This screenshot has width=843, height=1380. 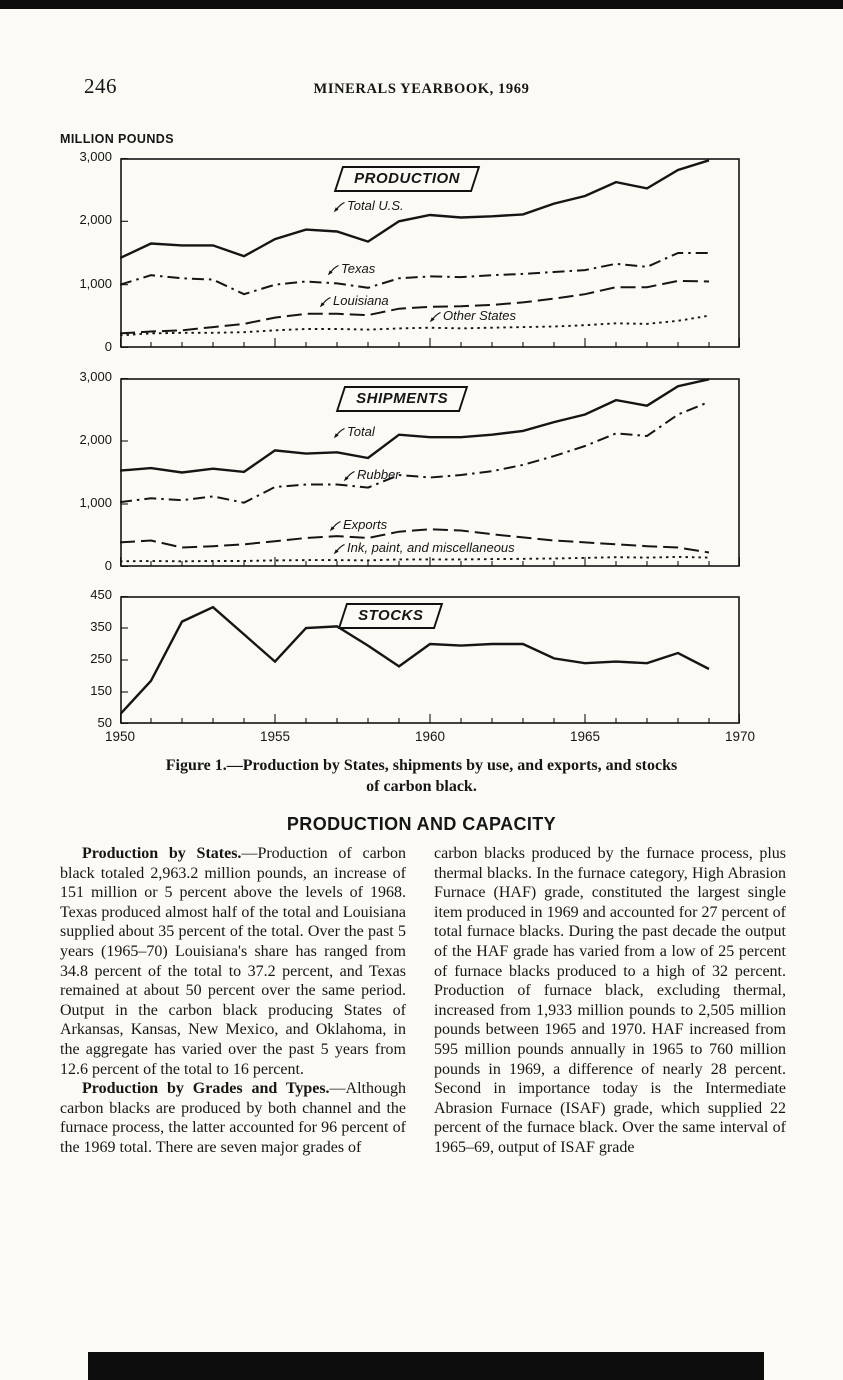 I want to click on production-chart-title-label: PRODUCTION, so click(x=407, y=178).